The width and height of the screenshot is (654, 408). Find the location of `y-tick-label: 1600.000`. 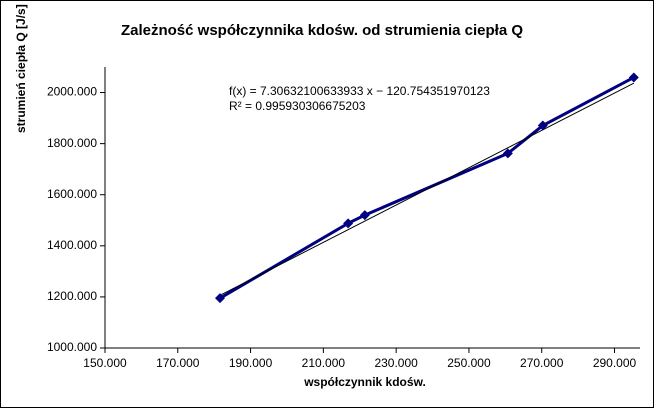

y-tick-label: 1600.000 is located at coordinates (72, 194).